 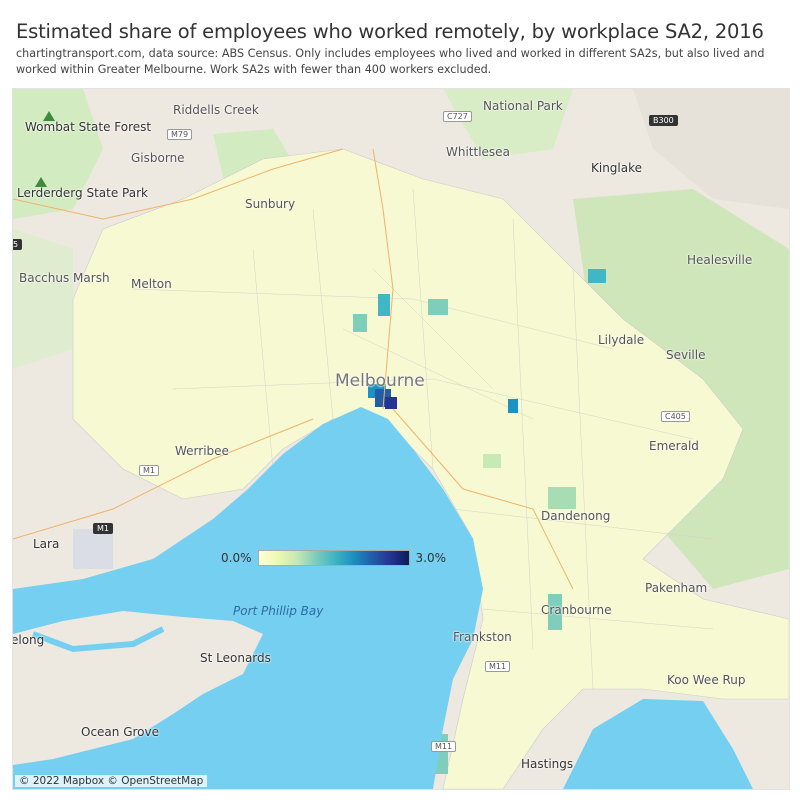 I want to click on place-hastings: Hastings, so click(x=547, y=764).